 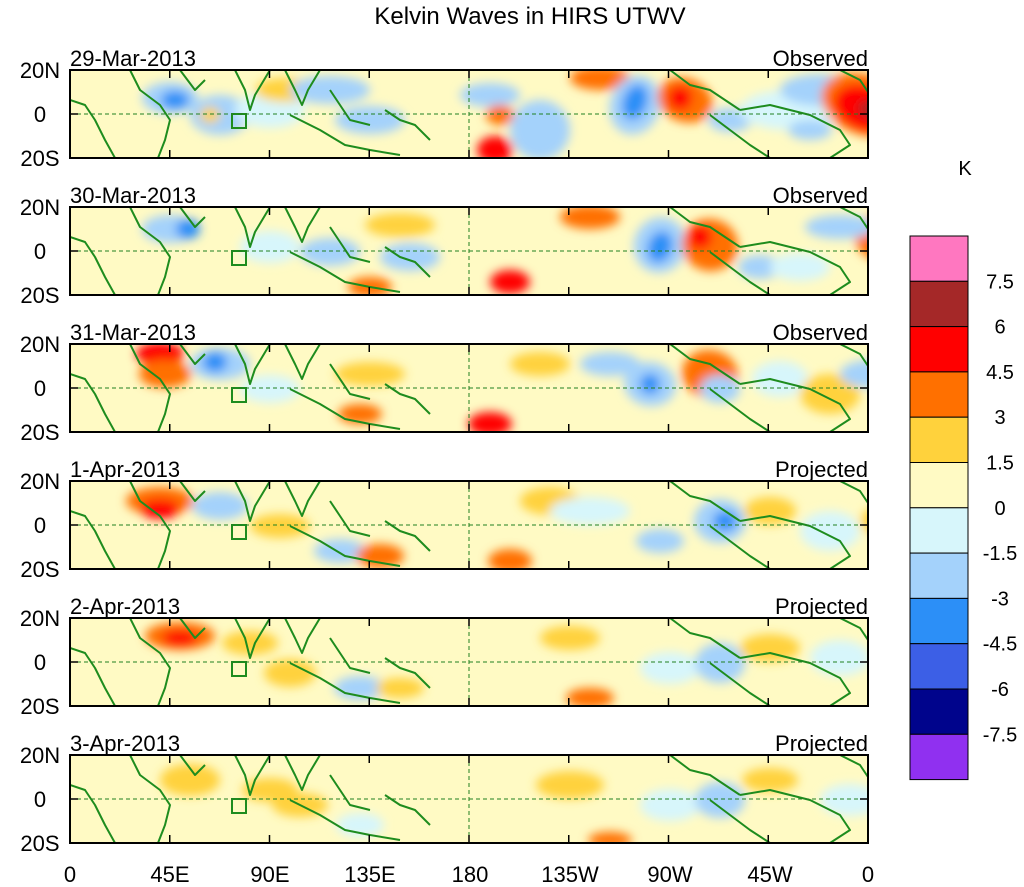 What do you see at coordinates (1000, 373) in the screenshot?
I see `colorbar-level-label: 4.5` at bounding box center [1000, 373].